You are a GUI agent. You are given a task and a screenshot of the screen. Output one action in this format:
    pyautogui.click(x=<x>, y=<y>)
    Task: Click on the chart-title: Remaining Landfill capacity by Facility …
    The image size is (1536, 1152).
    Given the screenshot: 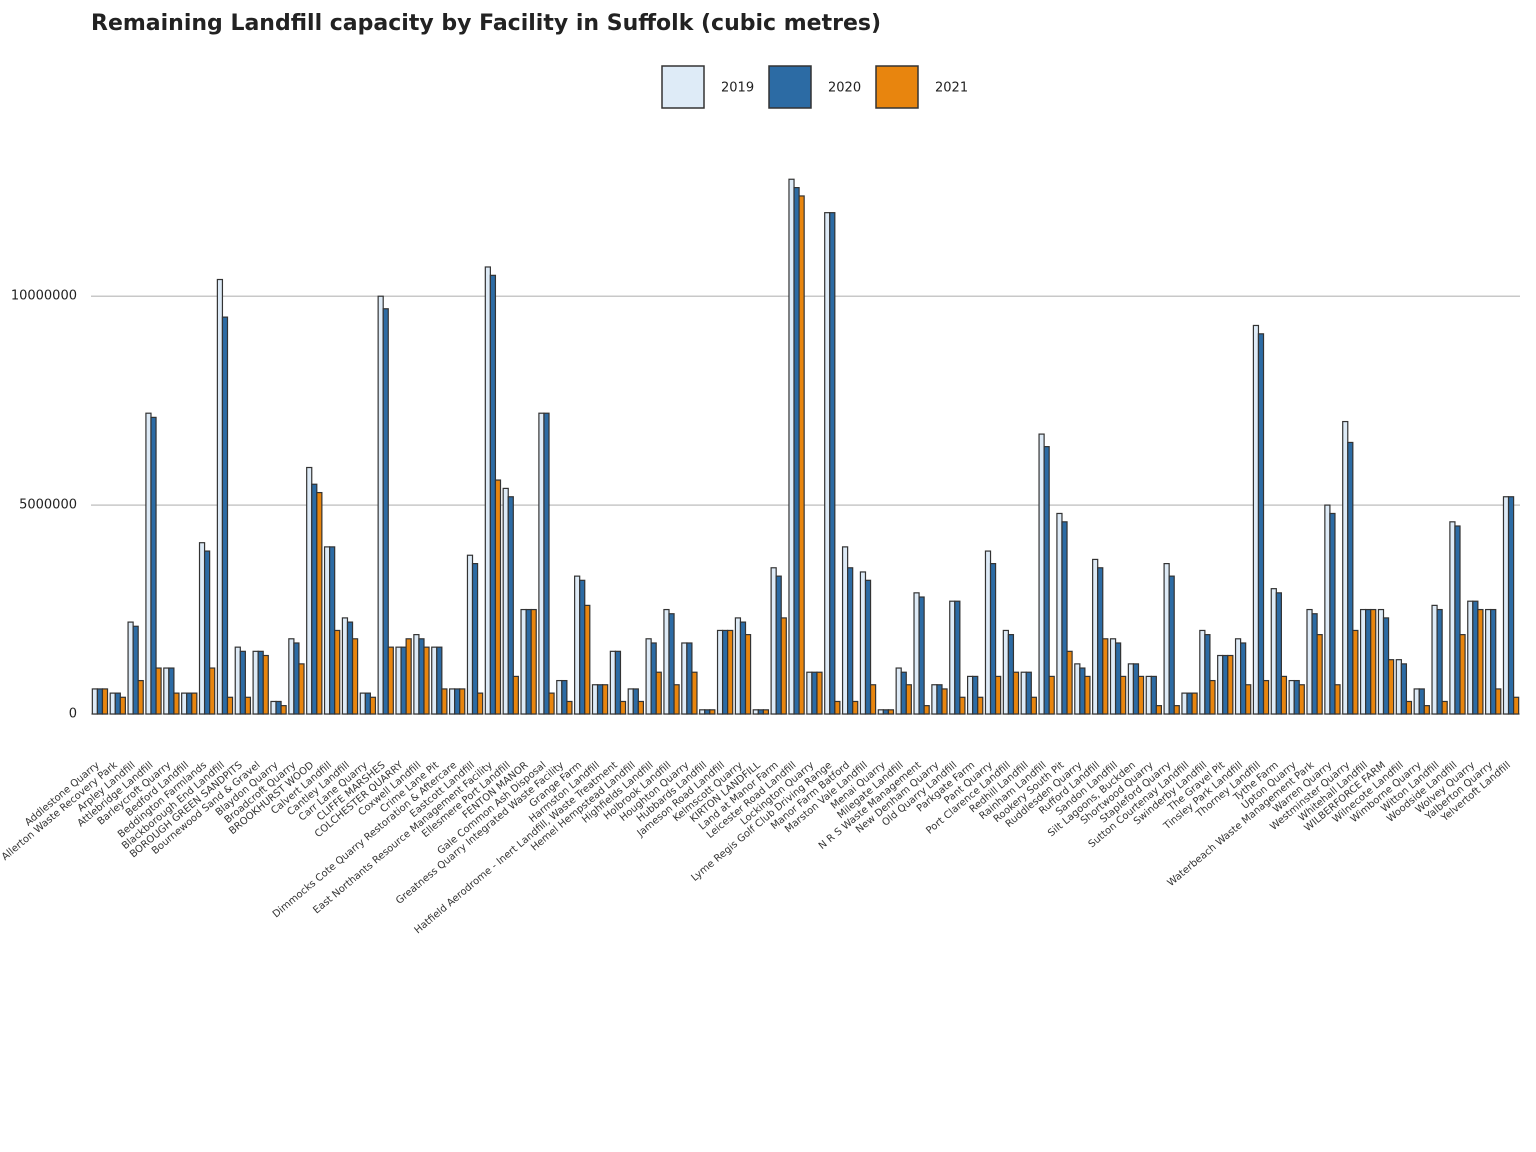 What is the action you would take?
    pyautogui.click(x=486, y=23)
    